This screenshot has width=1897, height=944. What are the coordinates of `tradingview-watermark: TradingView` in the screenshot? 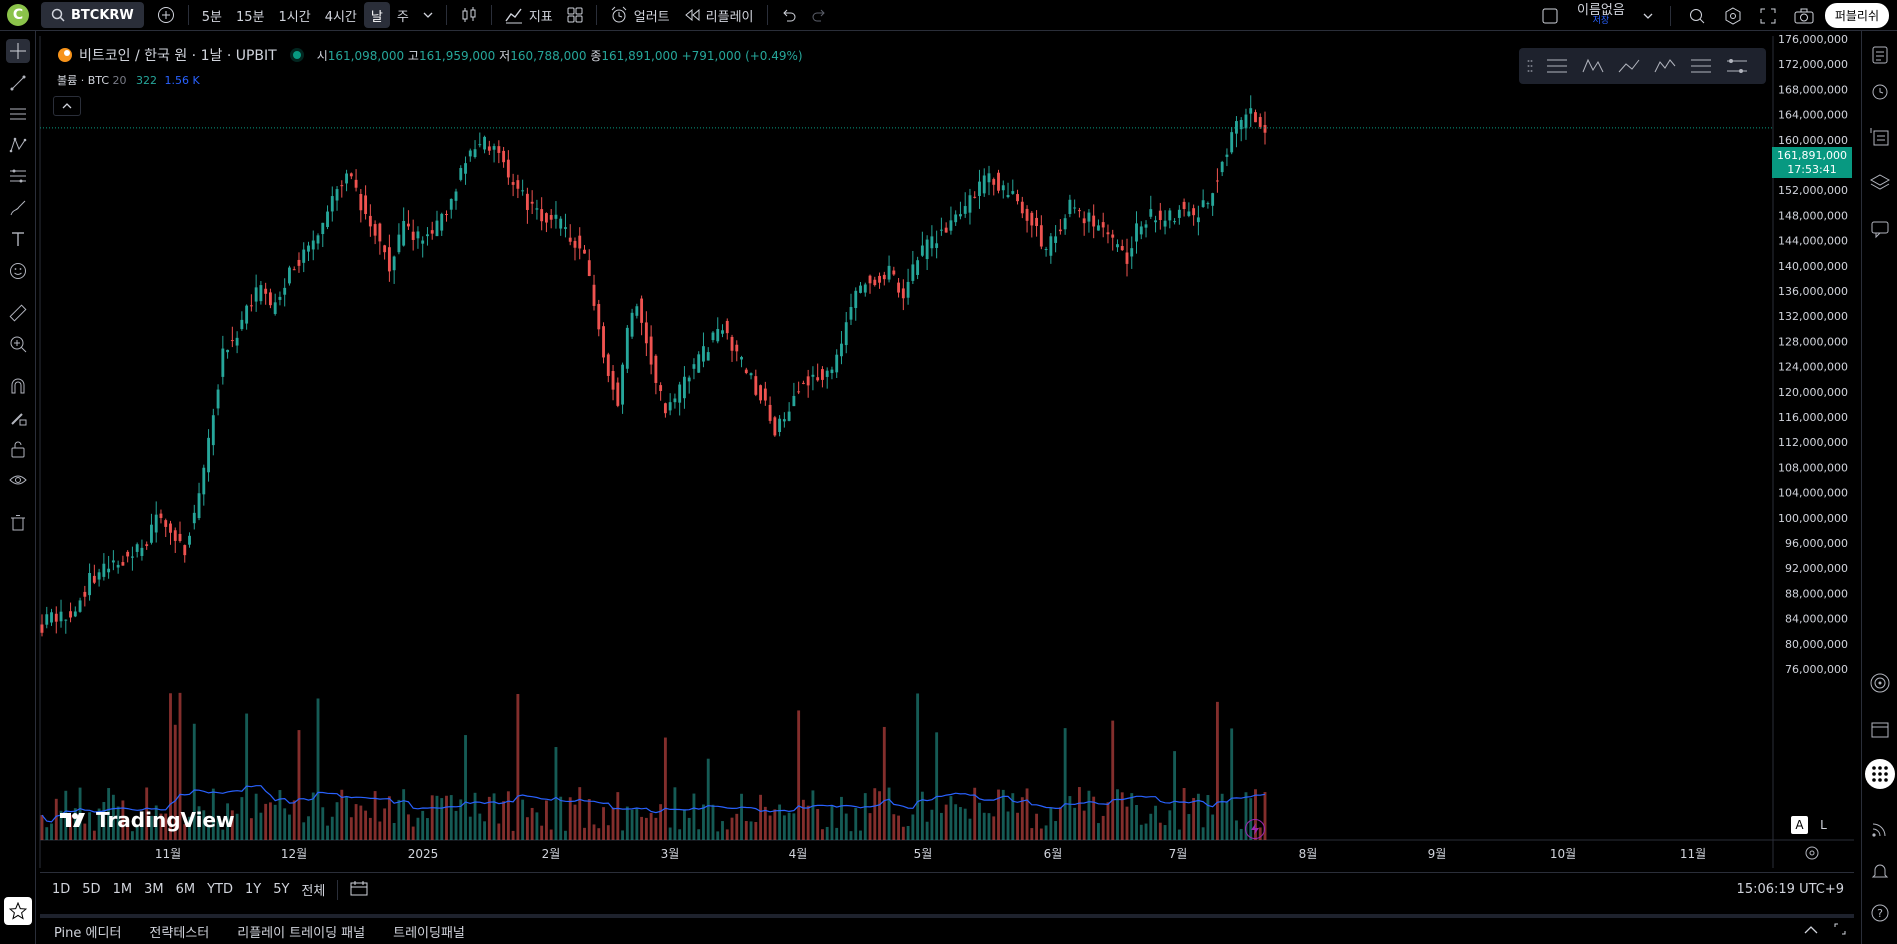 It's located at (147, 820).